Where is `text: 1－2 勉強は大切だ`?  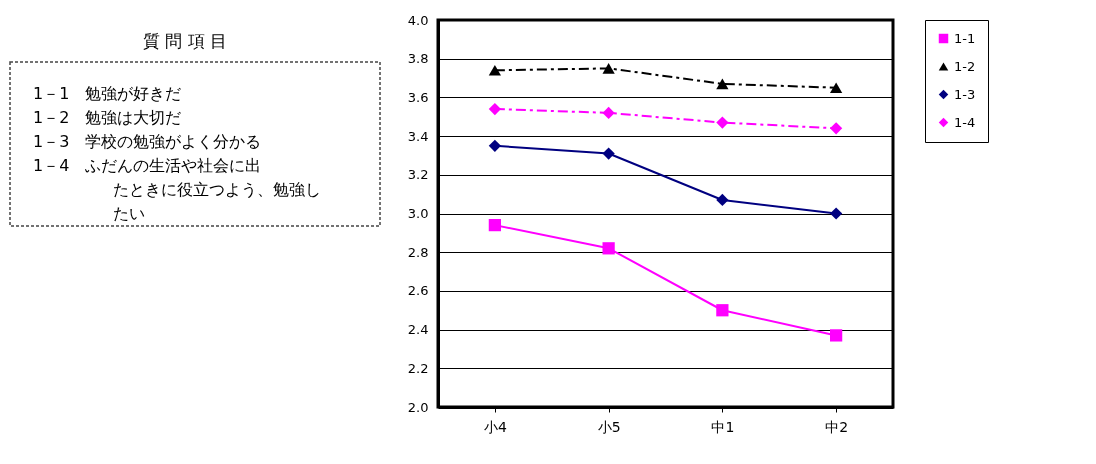
text: 1－2 勉強は大切だ is located at coordinates (107, 117).